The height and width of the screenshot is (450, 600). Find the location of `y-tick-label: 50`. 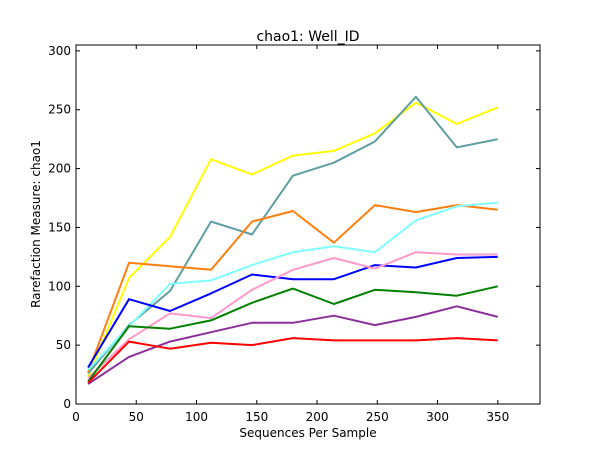

y-tick-label: 50 is located at coordinates (63, 345).